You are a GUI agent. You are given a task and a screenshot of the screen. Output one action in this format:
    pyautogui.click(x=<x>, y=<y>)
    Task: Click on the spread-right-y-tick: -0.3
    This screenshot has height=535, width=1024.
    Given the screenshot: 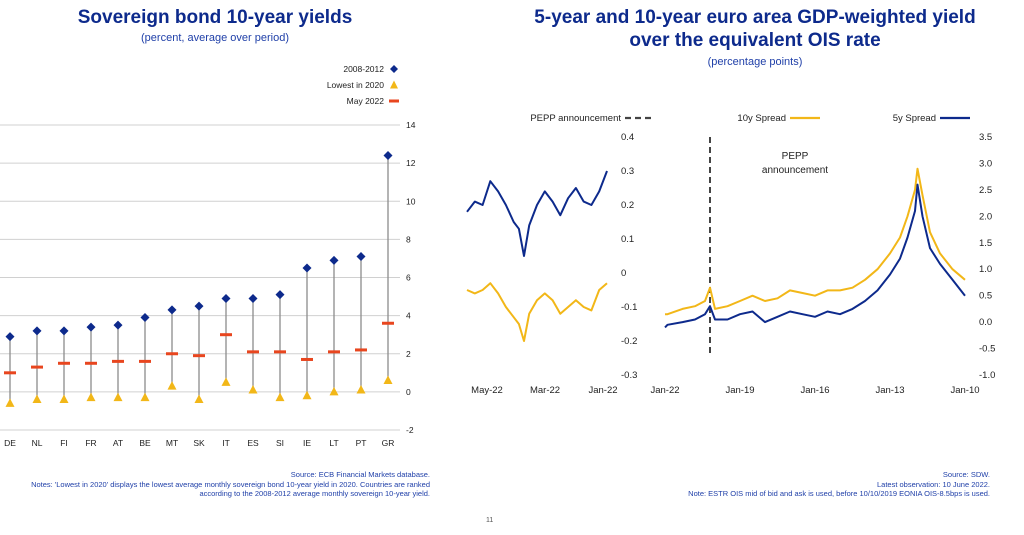 What is the action you would take?
    pyautogui.click(x=629, y=375)
    